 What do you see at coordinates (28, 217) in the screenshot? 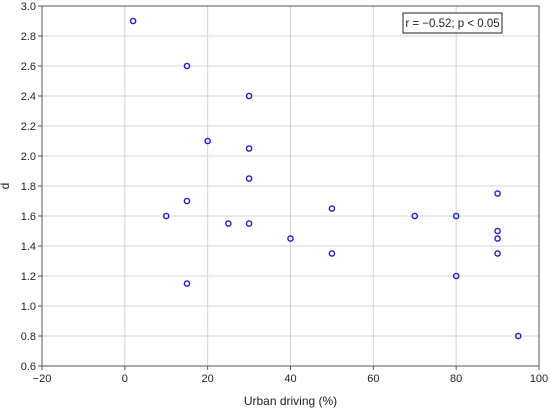
I see `y-tick-label: 1.6` at bounding box center [28, 217].